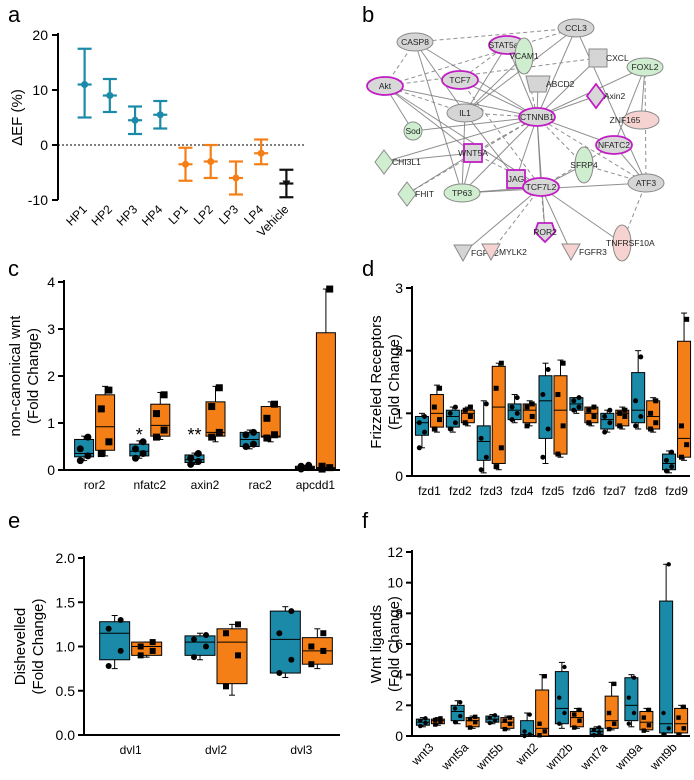 This screenshot has width=694, height=780. I want to click on panel-f-box-wnt2b-hp, so click(561, 698).